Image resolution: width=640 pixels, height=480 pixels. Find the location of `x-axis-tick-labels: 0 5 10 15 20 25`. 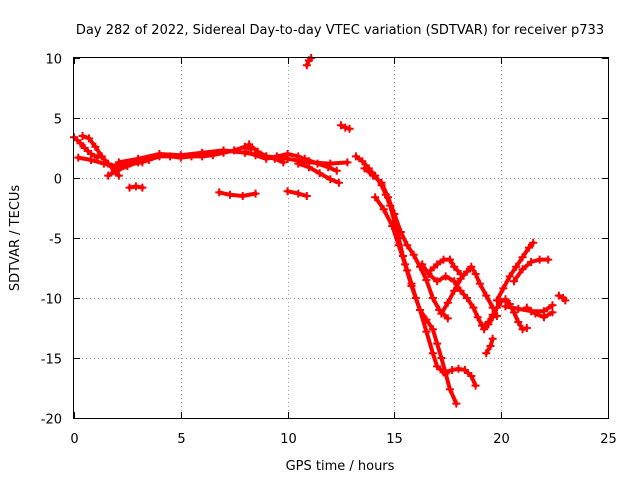

x-axis-tick-labels: 0 5 10 15 20 25 is located at coordinates (343, 439).